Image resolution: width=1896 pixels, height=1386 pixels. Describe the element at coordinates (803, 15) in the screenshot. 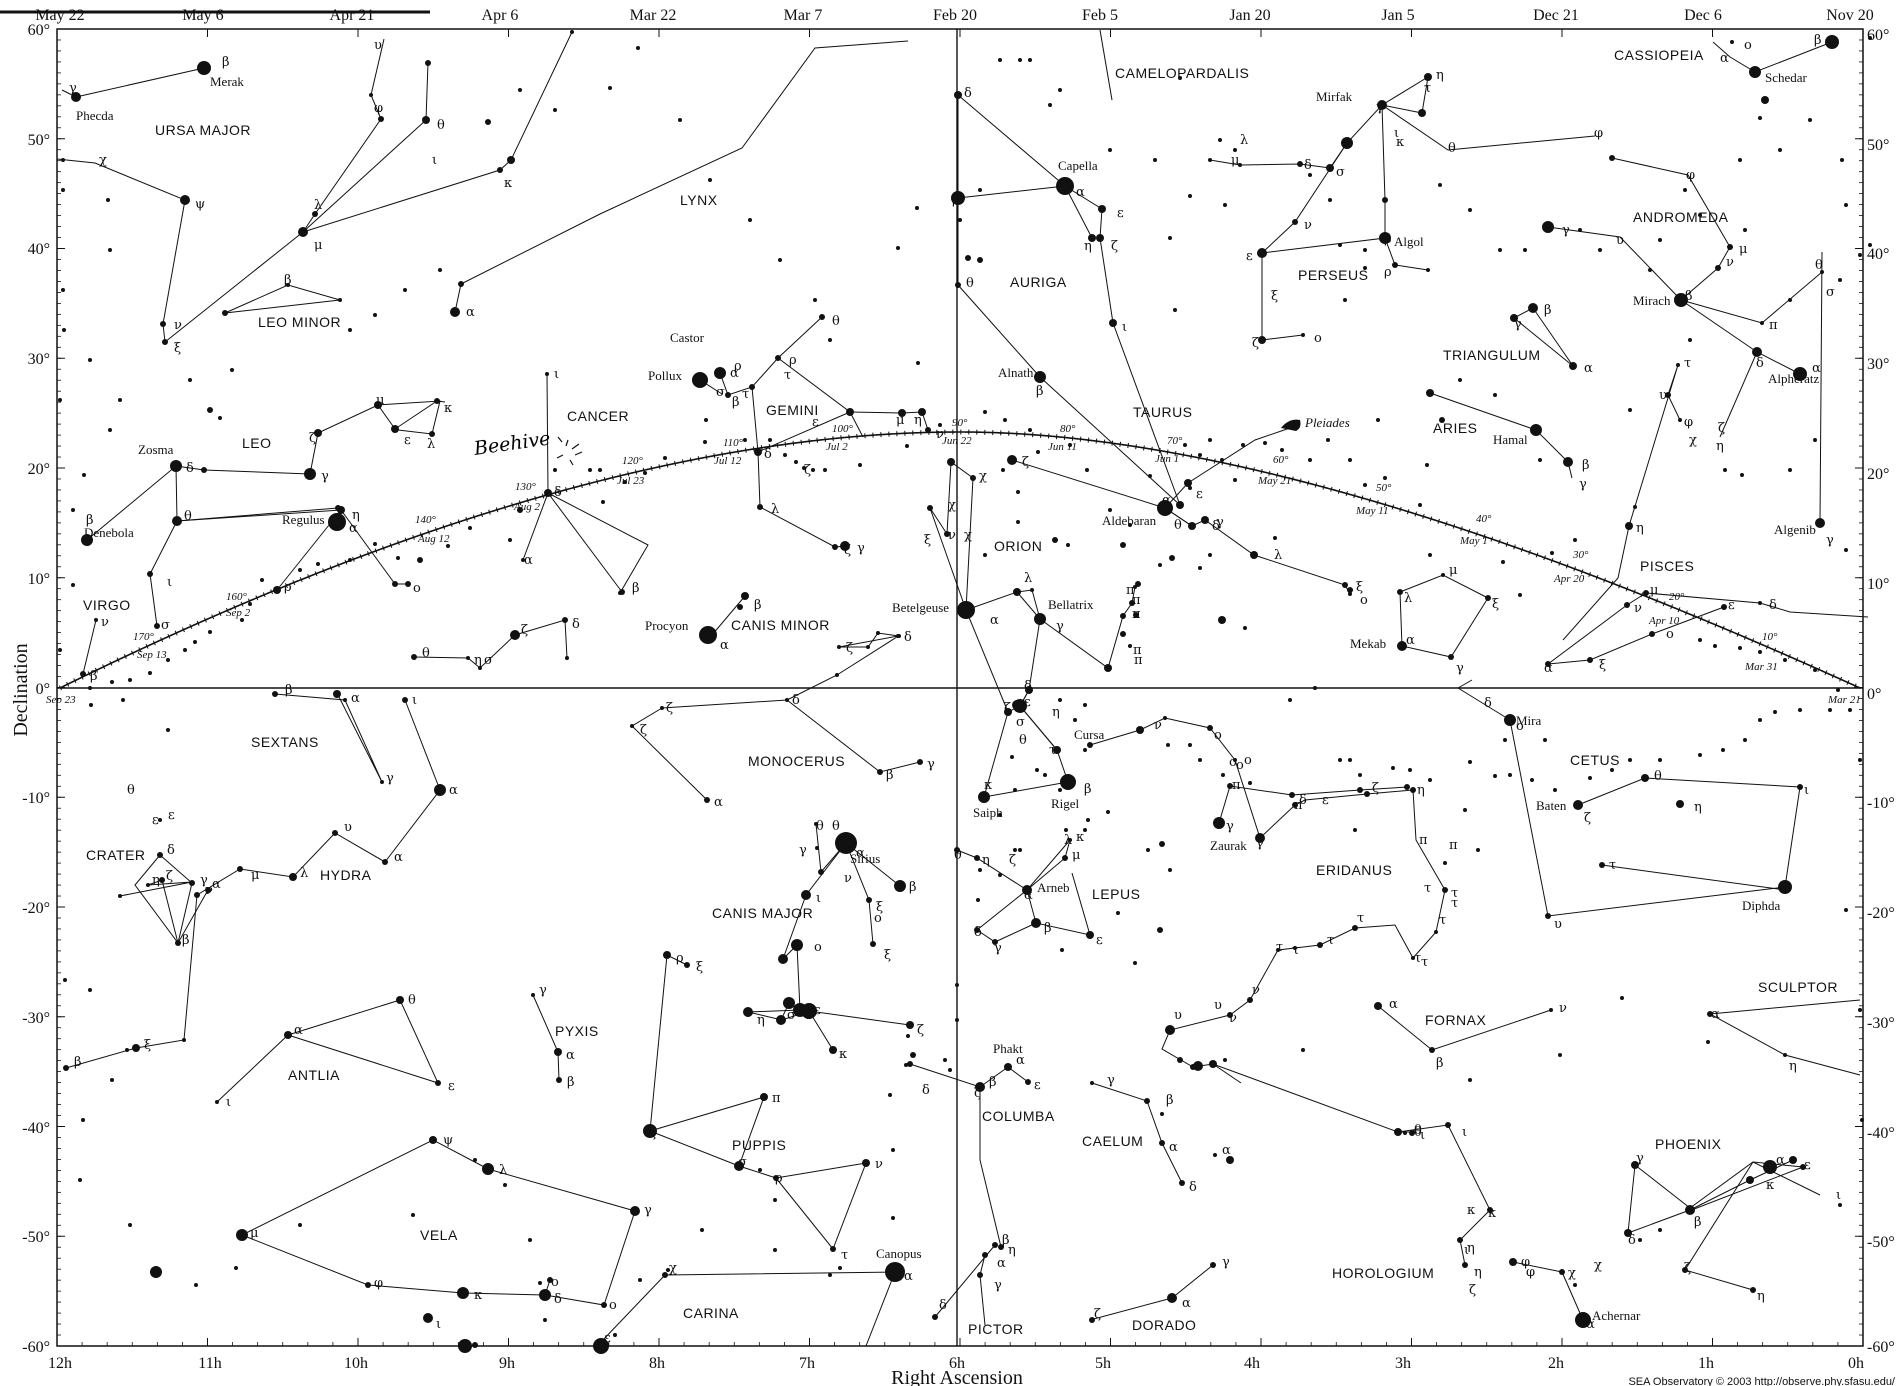

I see `date-label: Mar 7` at that location.